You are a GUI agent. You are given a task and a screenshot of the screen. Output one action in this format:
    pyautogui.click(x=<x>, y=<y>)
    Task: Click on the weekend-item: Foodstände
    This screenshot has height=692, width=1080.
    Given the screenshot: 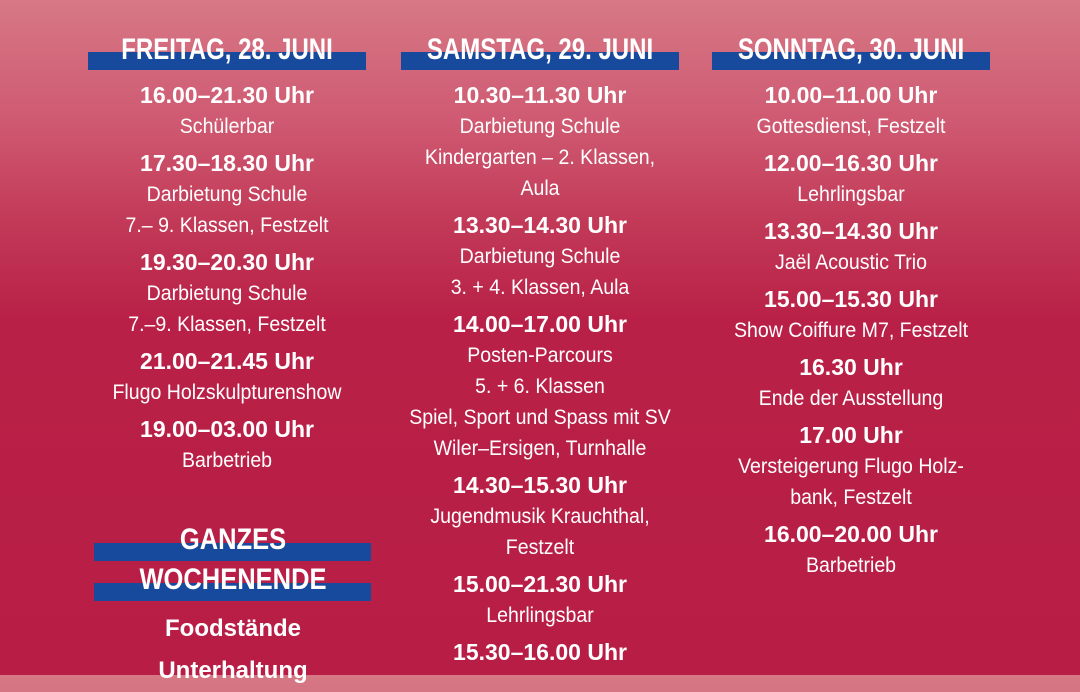 What is the action you would take?
    pyautogui.click(x=233, y=628)
    